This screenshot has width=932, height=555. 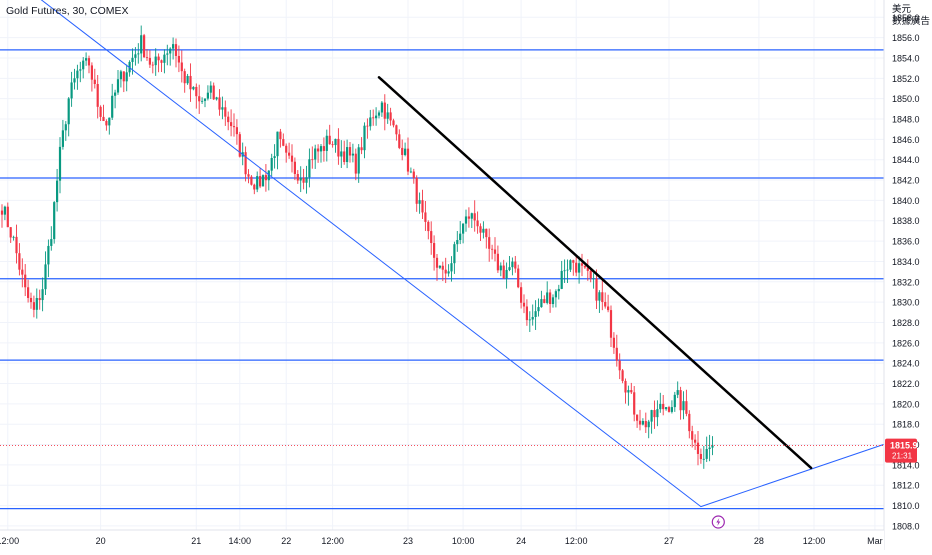 I want to click on data-label: 數據廣告, so click(x=911, y=21).